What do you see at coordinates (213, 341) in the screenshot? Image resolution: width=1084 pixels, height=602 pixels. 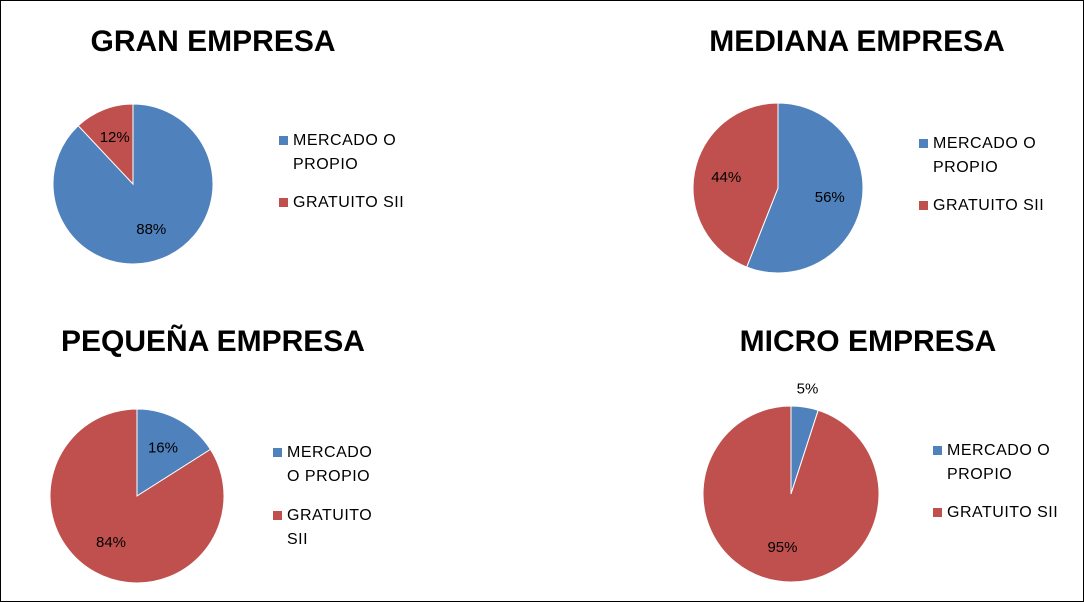 I see `chart-title: PEQUEÑA EMPRESA` at bounding box center [213, 341].